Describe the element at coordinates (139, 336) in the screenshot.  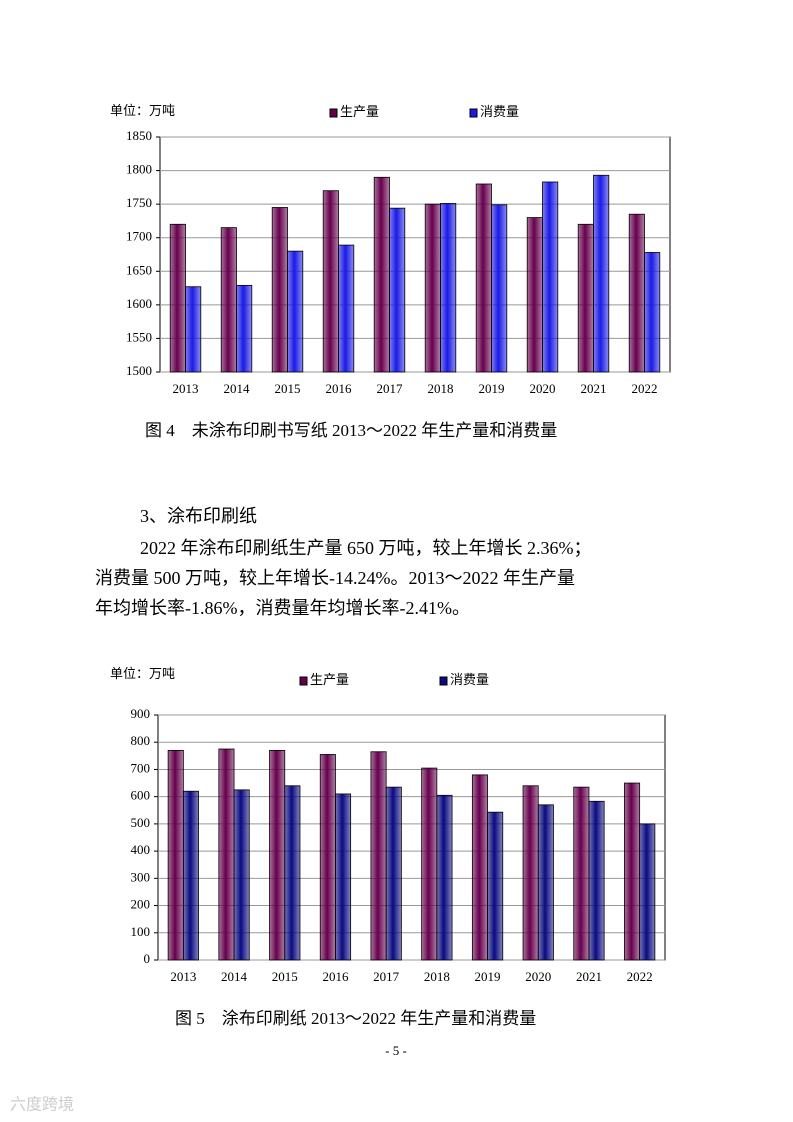
I see `y-tick-label: 1550` at that location.